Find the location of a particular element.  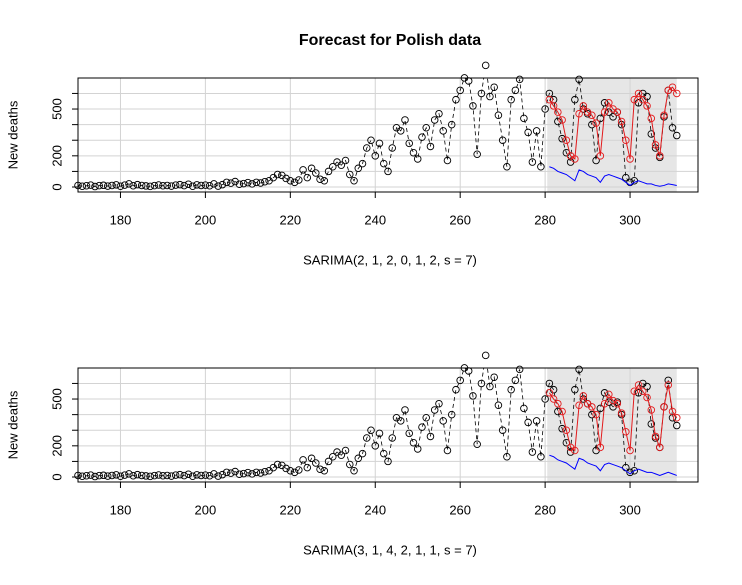

y-tick-label: 500 is located at coordinates (56, 399).